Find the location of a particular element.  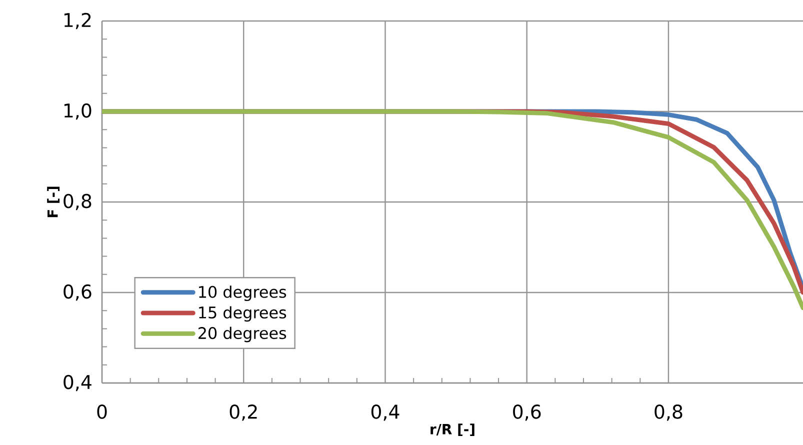

y-tick-label: 0,6 is located at coordinates (78, 292).